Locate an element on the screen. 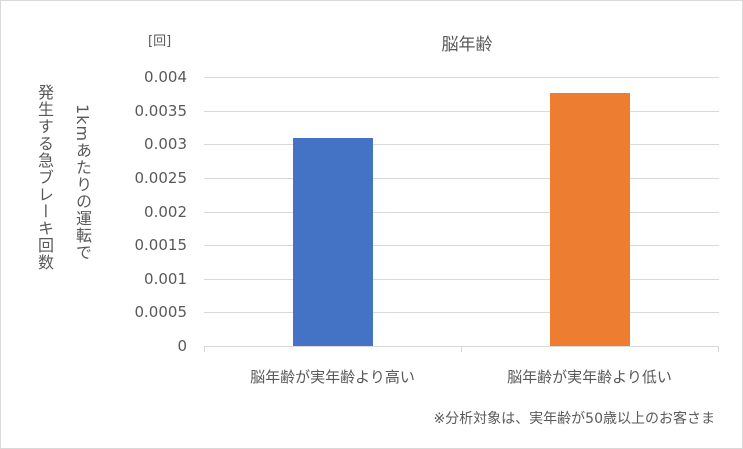 Image resolution: width=743 pixels, height=449 pixels. bar-higher-brain-age is located at coordinates (333, 241).